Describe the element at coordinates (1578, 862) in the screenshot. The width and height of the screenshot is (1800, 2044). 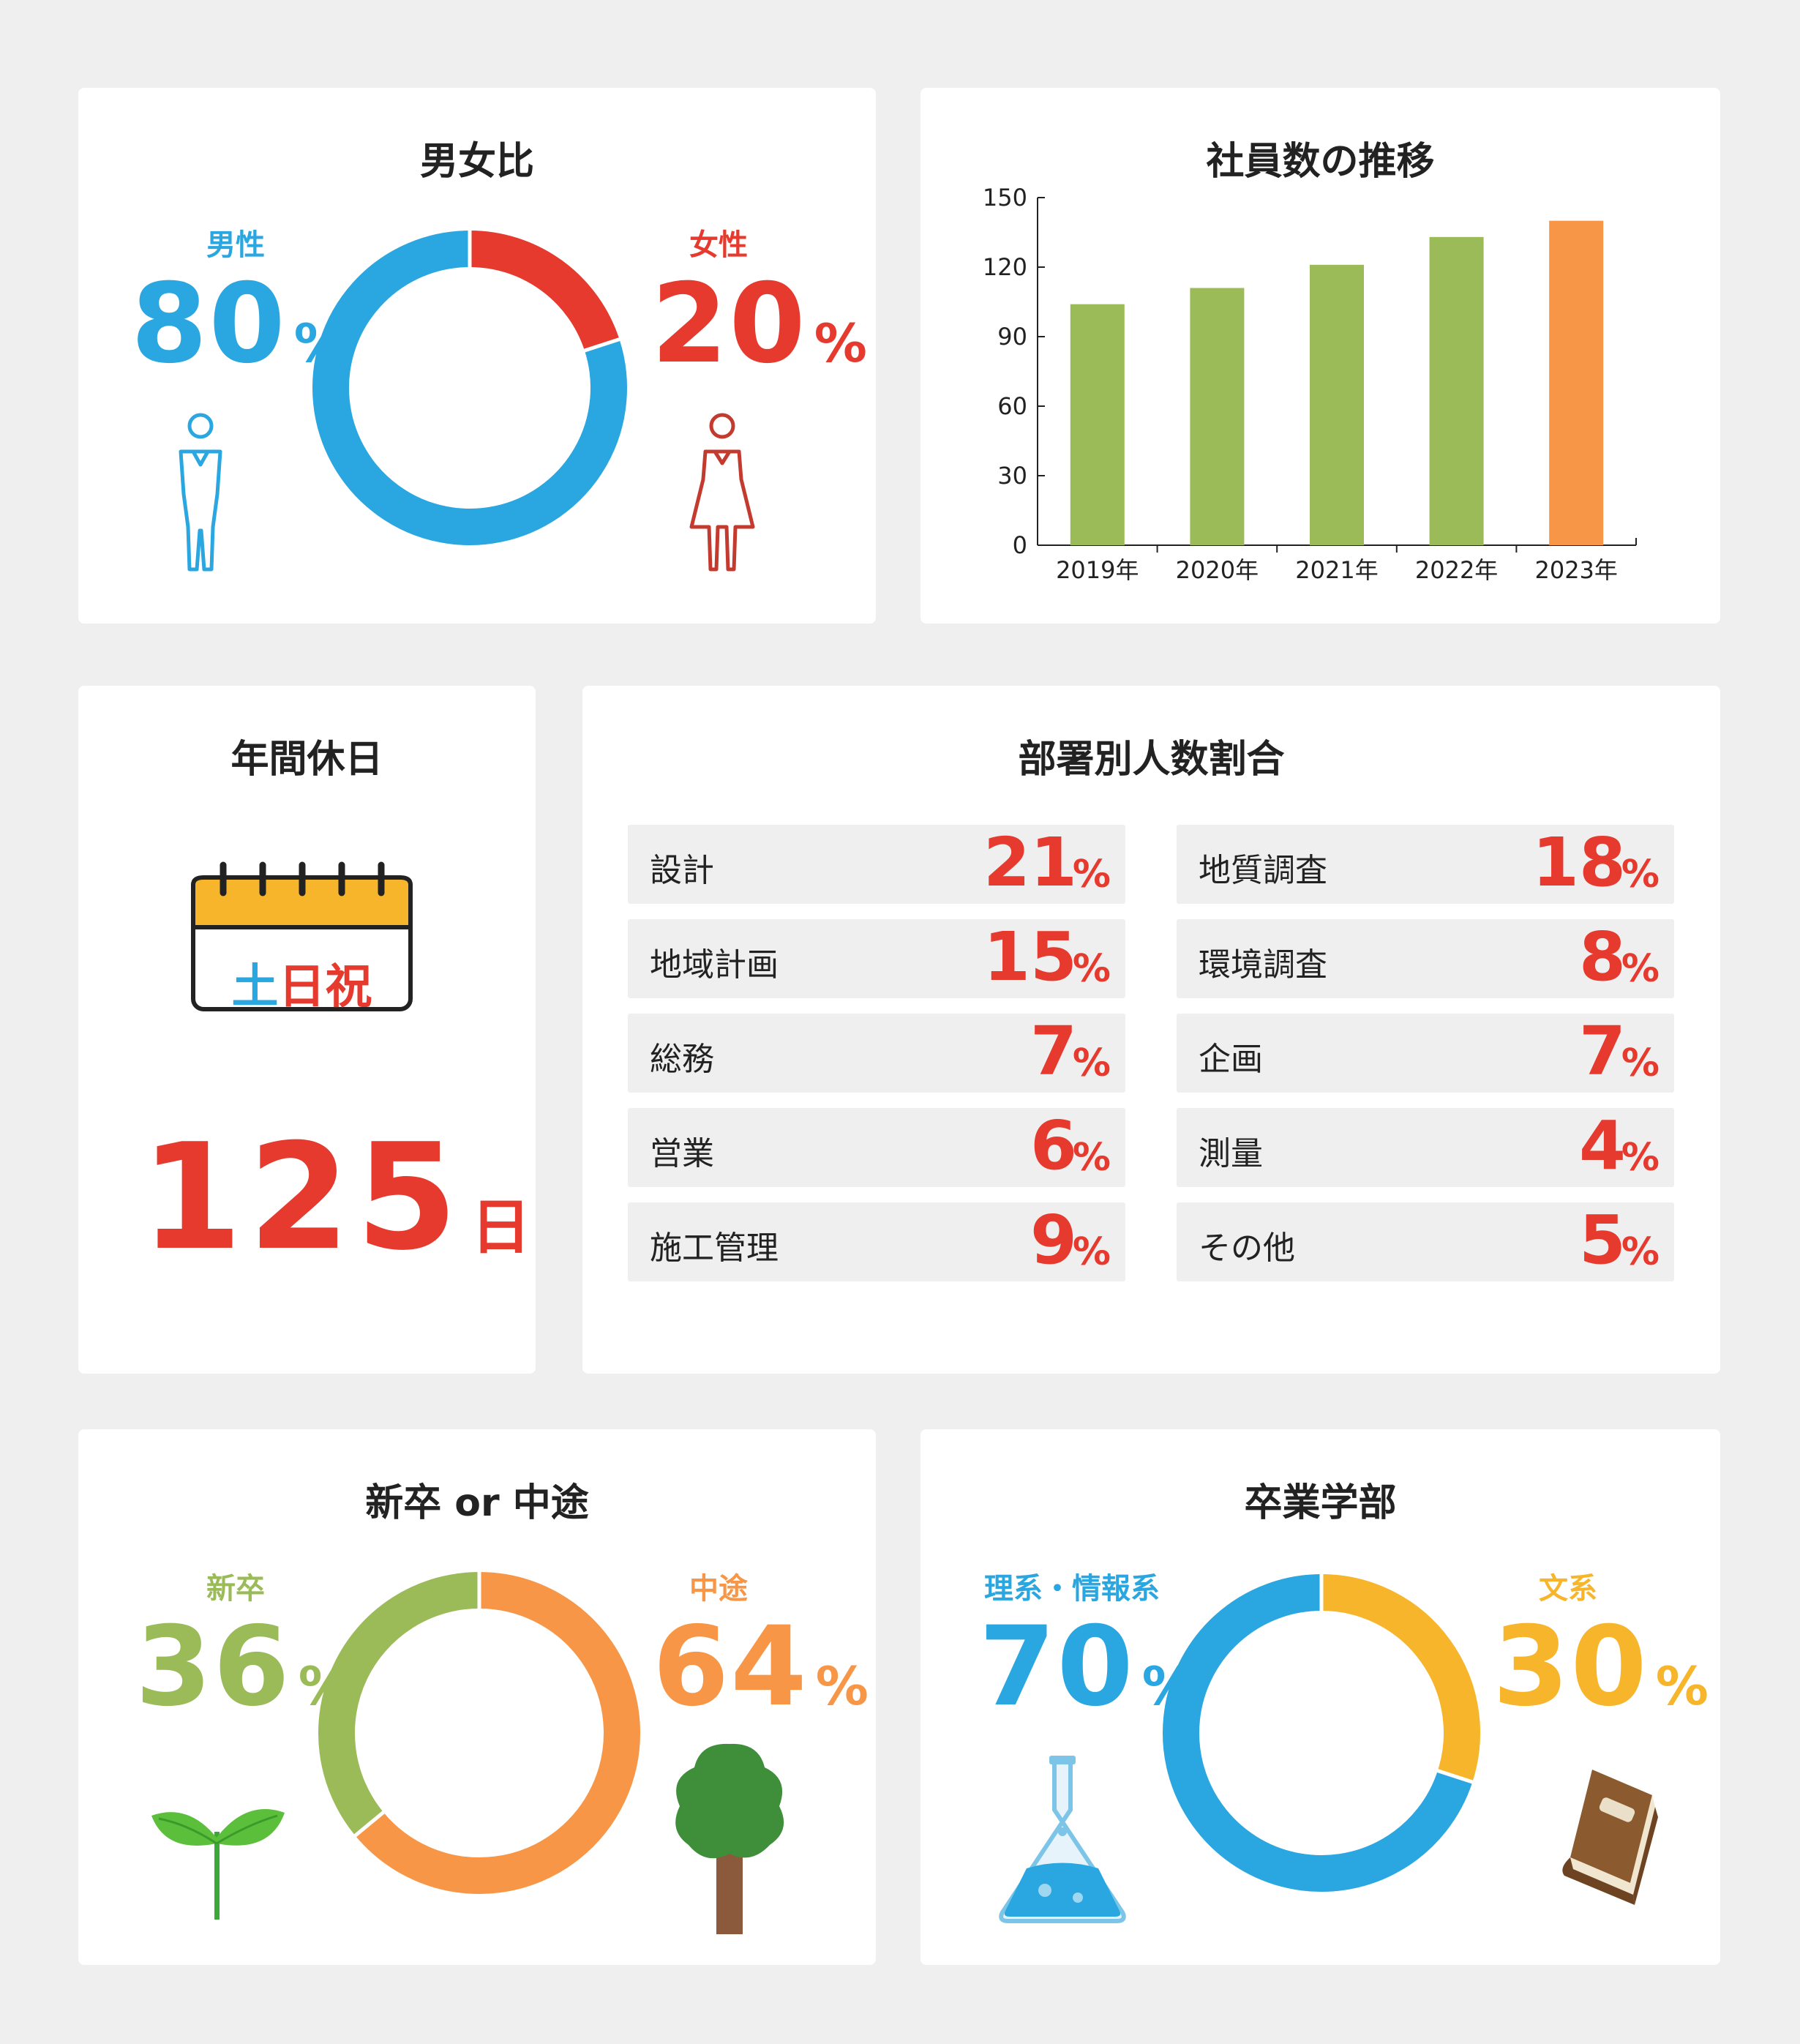
I see `department-value: 18` at that location.